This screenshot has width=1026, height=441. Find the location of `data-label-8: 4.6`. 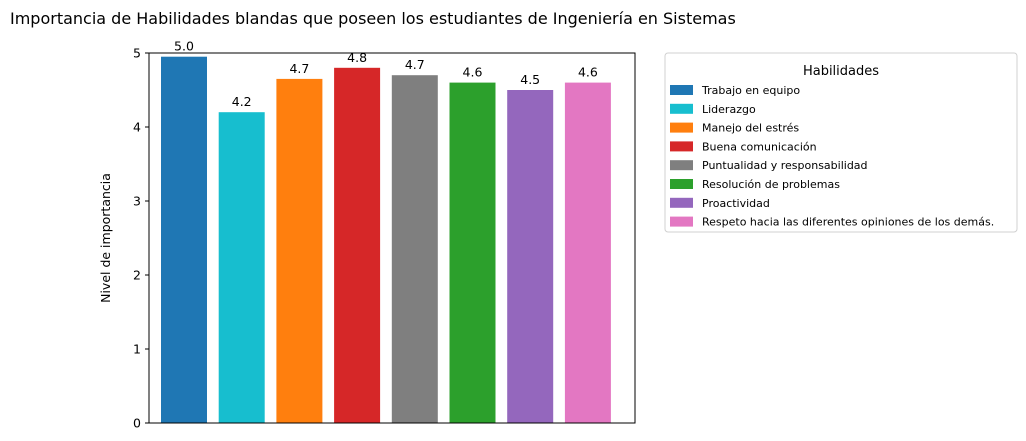

data-label-8: 4.6 is located at coordinates (588, 72).